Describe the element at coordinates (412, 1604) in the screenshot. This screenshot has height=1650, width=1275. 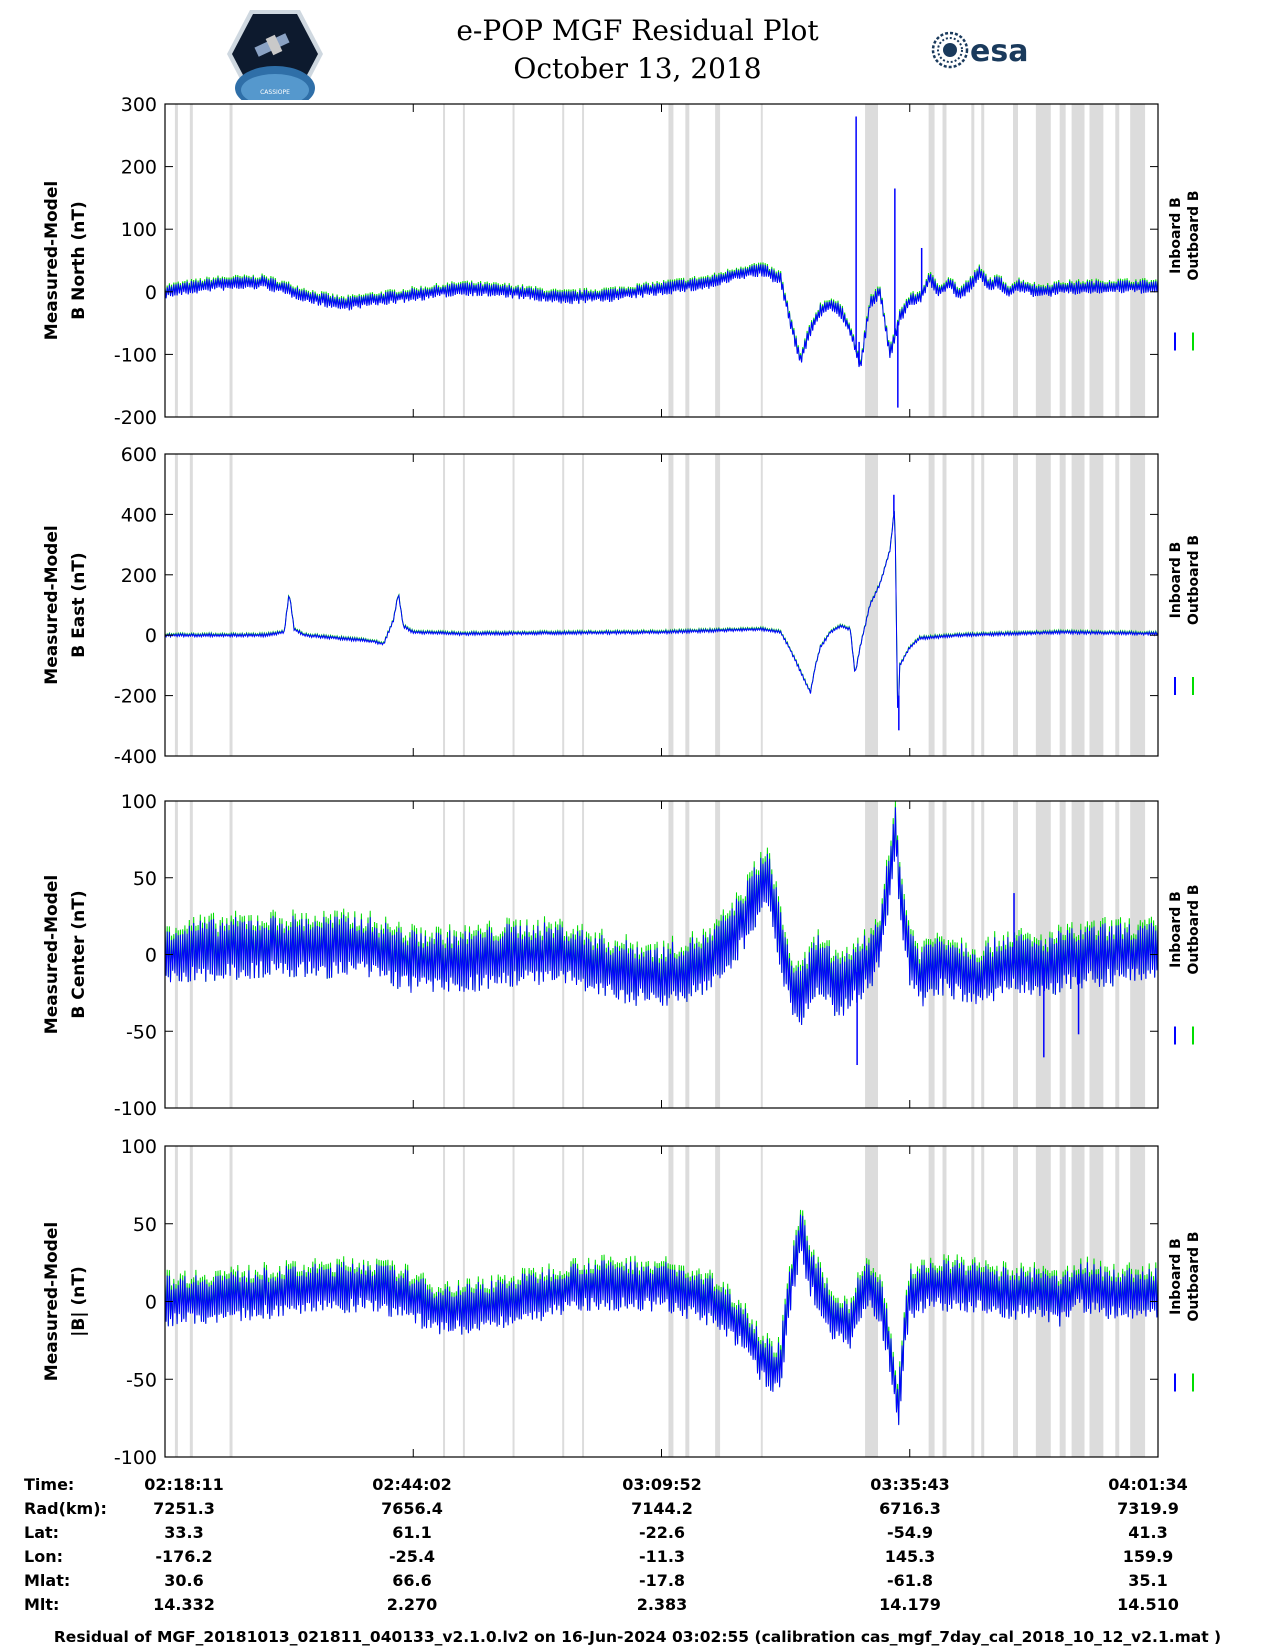
I see `ephemeris-value: 2.270` at that location.